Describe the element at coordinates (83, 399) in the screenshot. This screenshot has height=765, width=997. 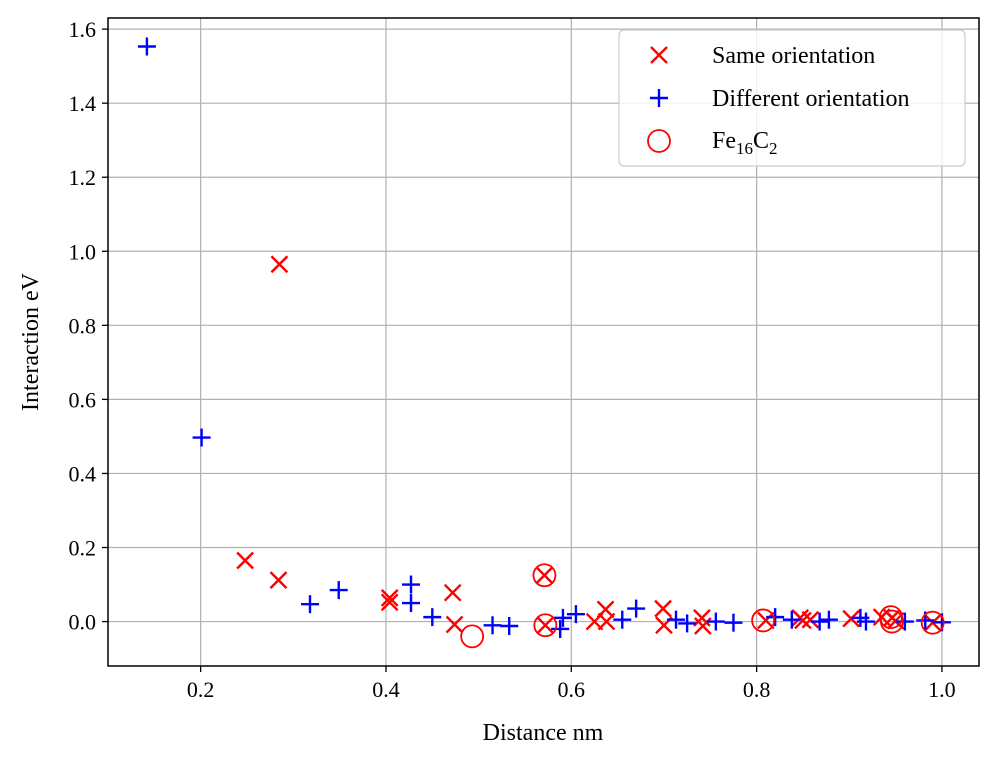
I see `y-tick-label: 0.6` at that location.